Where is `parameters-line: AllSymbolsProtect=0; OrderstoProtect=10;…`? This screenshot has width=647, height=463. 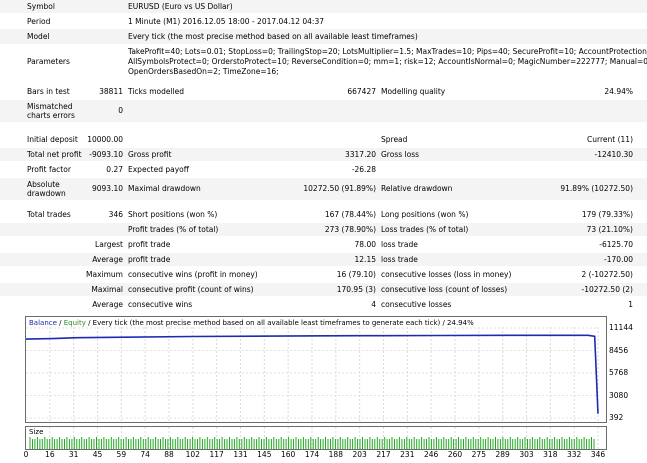 parameters-line: AllSymbolsProtect=0; OrderstoProtect=10;… is located at coordinates (387, 61).